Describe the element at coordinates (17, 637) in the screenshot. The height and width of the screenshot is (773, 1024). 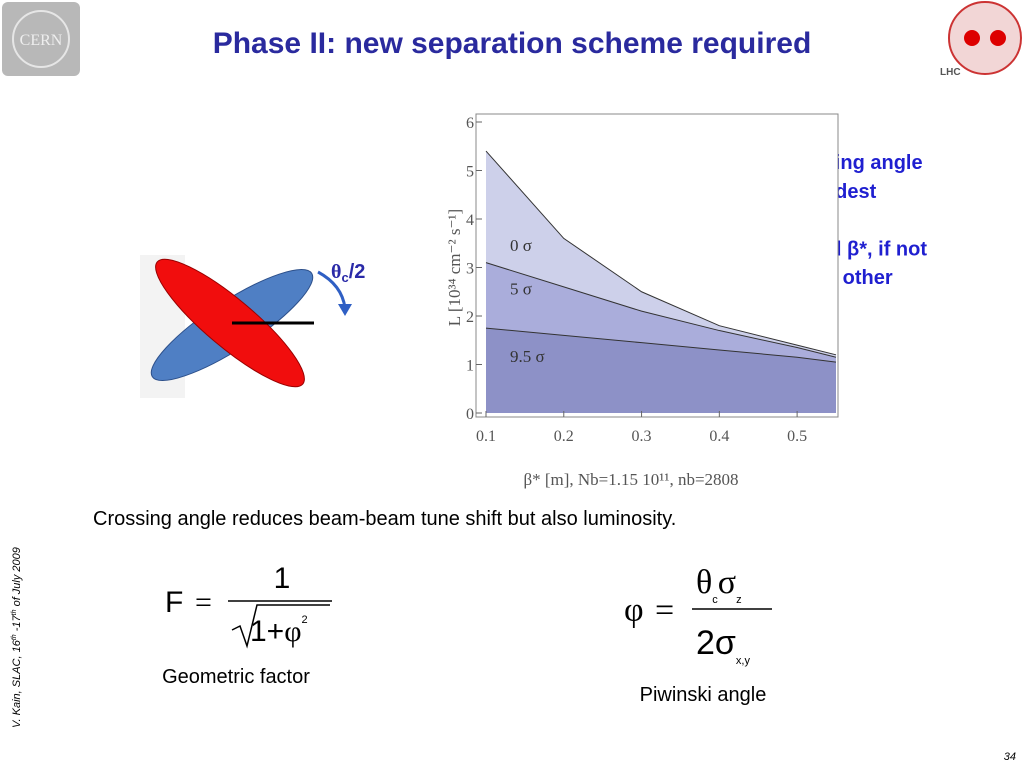
I see `sidebar: V. Kain, SLAC, 16th -17th of July 2009` at that location.